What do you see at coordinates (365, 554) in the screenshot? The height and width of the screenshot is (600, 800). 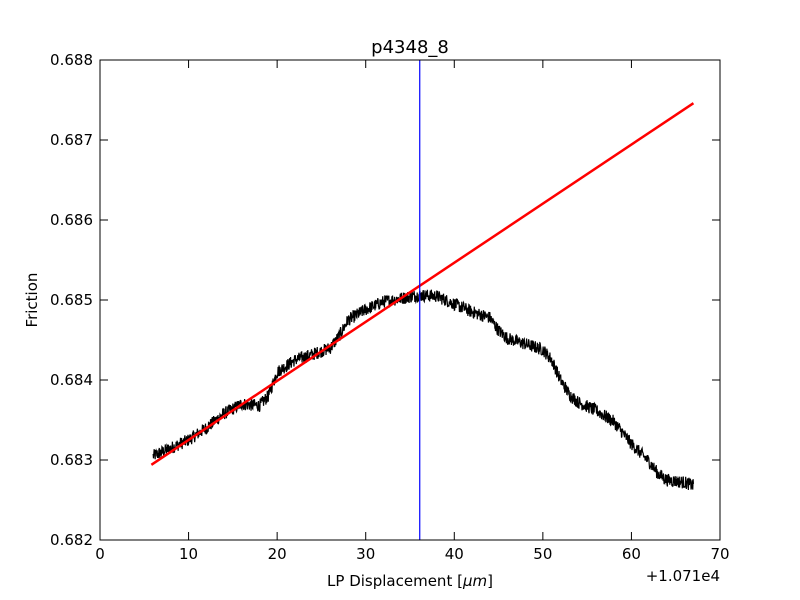 I see `x-tick-label: 30` at bounding box center [365, 554].